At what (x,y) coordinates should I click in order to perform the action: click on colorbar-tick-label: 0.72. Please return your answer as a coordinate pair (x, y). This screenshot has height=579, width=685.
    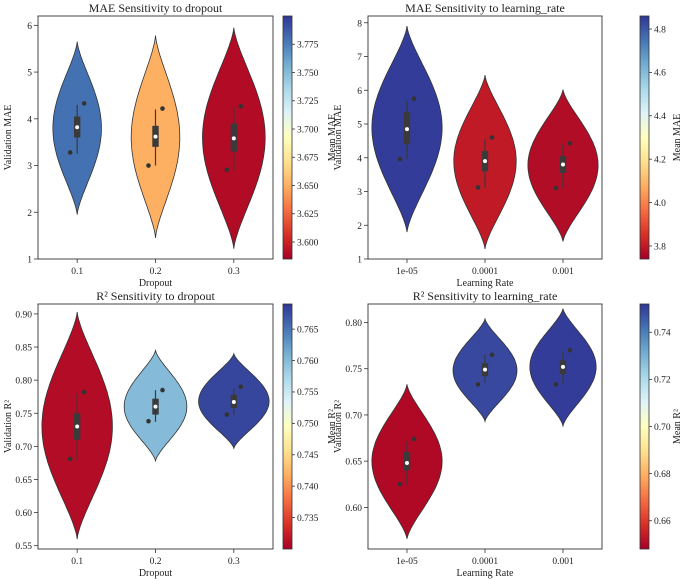
    Looking at the image, I should click on (662, 381).